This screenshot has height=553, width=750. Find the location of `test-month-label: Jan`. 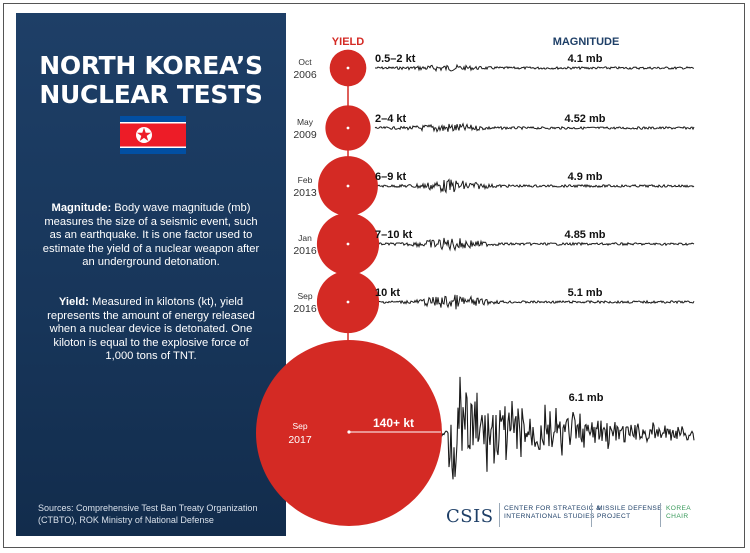

test-month-label: Jan is located at coordinates (305, 238).